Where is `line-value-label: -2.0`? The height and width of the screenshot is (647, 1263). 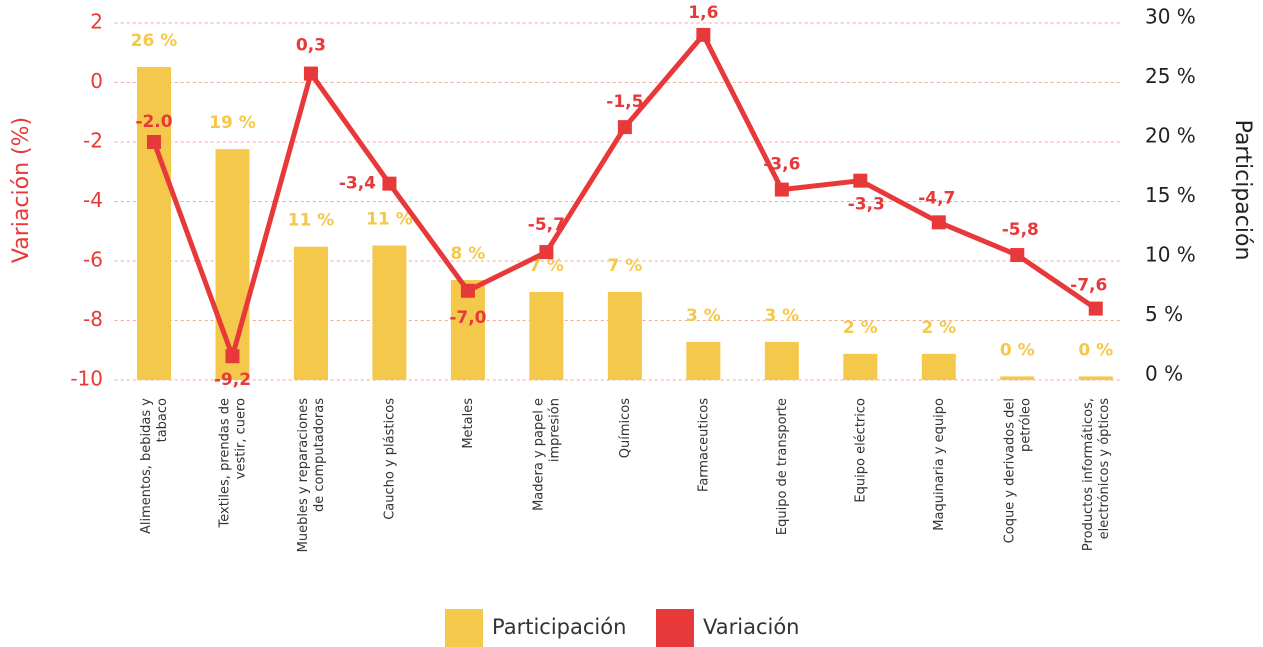 line-value-label: -2.0 is located at coordinates (153, 122).